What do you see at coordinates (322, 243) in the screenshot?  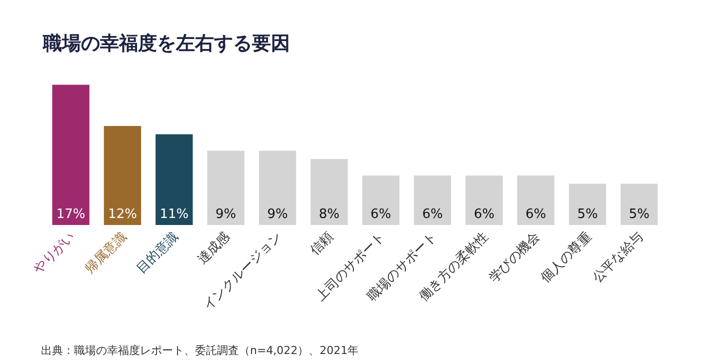 I see `x-tick-label: 信頼` at bounding box center [322, 243].